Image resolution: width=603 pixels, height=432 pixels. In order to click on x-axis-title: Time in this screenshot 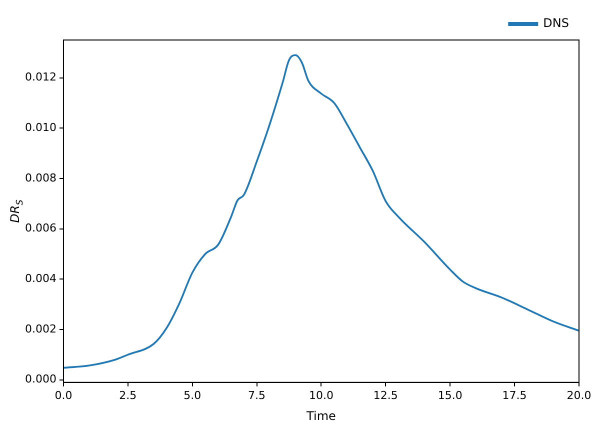, I will do `click(321, 415)`.